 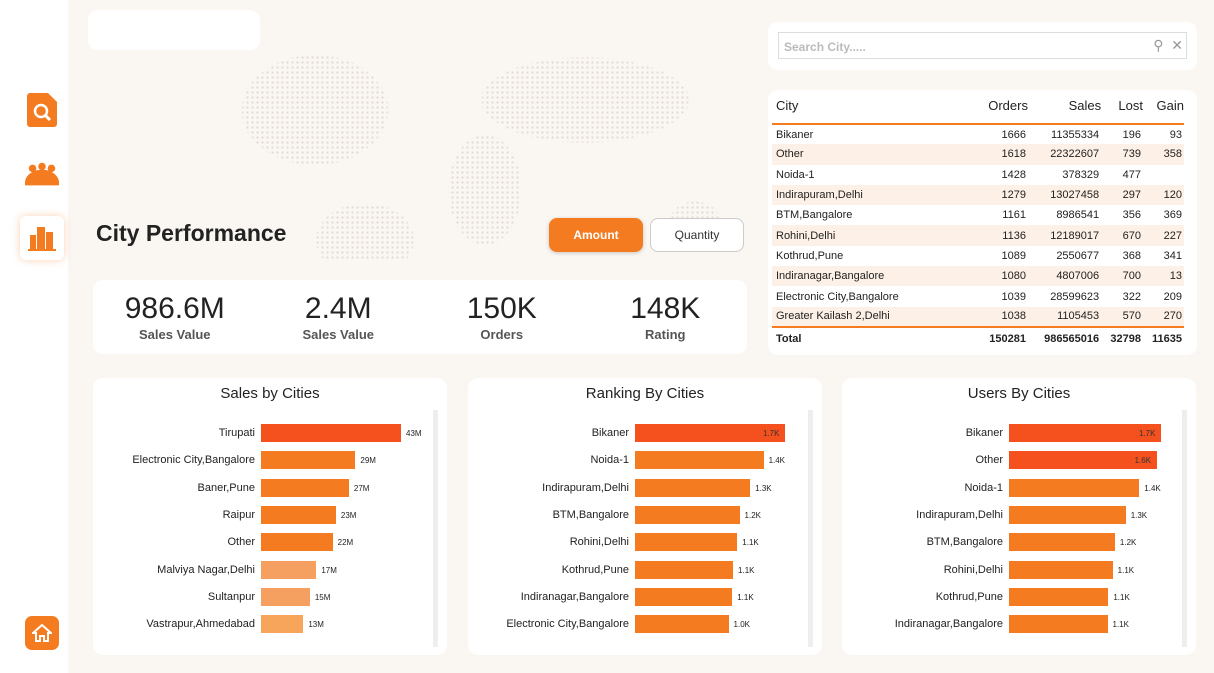 I want to click on total-cell: Total, so click(x=874, y=338).